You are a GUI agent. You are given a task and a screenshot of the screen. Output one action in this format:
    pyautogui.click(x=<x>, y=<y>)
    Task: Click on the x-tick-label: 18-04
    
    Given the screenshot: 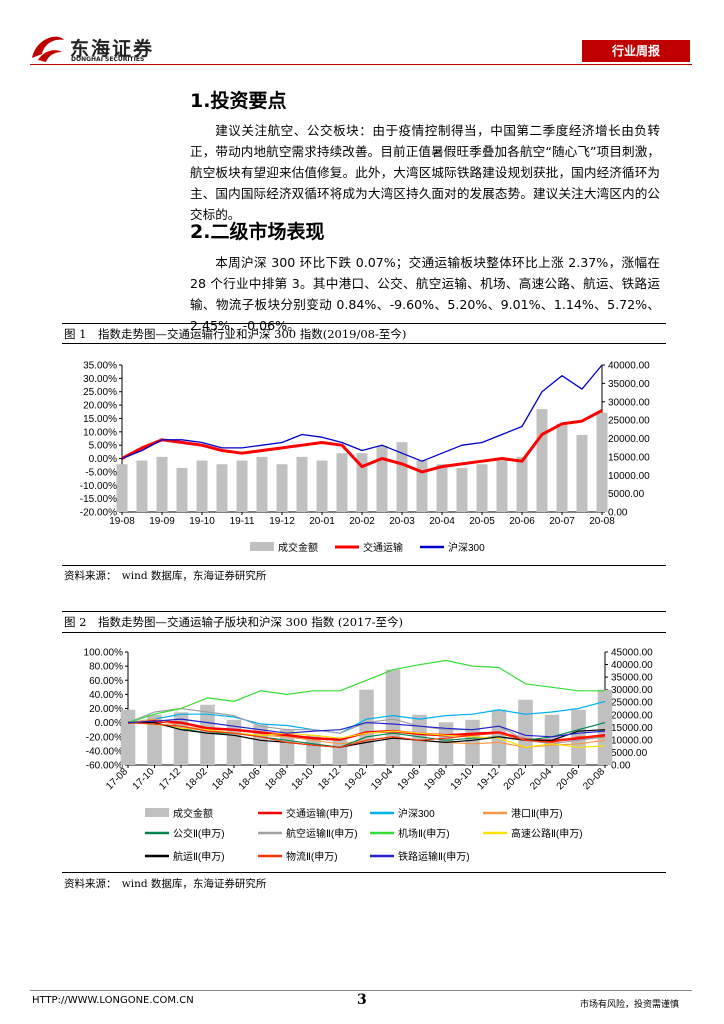 What is the action you would take?
    pyautogui.click(x=223, y=779)
    